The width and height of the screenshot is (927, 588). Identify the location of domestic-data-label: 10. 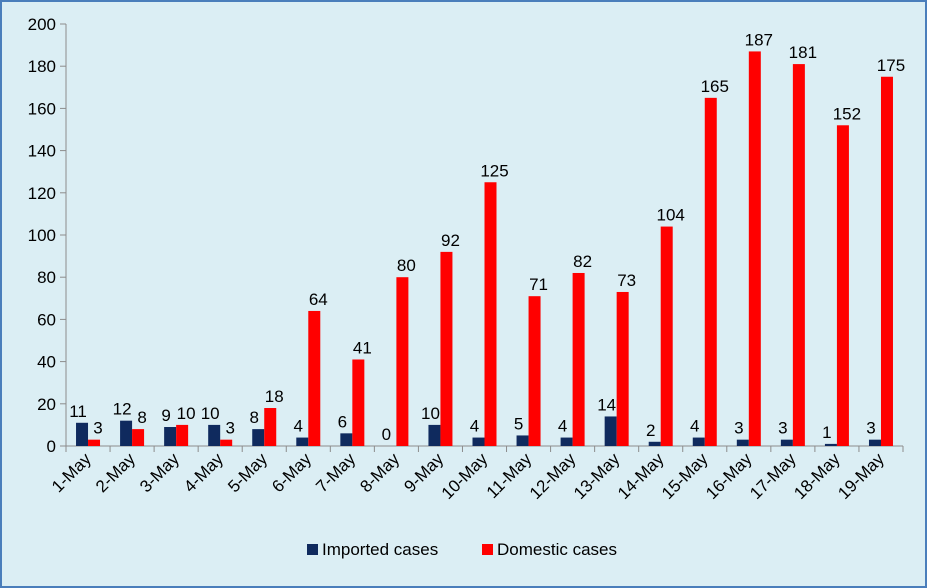
(186, 413).